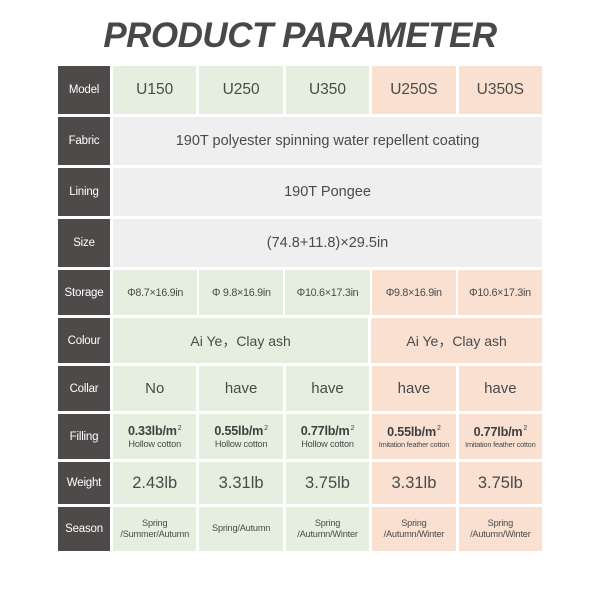 Image resolution: width=600 pixels, height=600 pixels. I want to click on cell-collar-u250: have, so click(241, 388).